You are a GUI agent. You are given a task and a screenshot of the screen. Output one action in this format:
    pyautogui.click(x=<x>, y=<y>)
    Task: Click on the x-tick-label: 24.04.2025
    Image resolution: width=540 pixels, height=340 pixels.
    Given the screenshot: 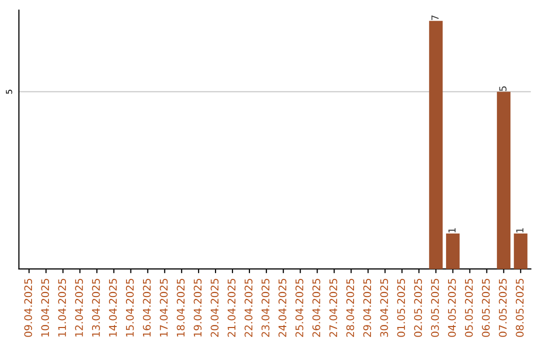 What is the action you would take?
    pyautogui.click(x=282, y=307)
    